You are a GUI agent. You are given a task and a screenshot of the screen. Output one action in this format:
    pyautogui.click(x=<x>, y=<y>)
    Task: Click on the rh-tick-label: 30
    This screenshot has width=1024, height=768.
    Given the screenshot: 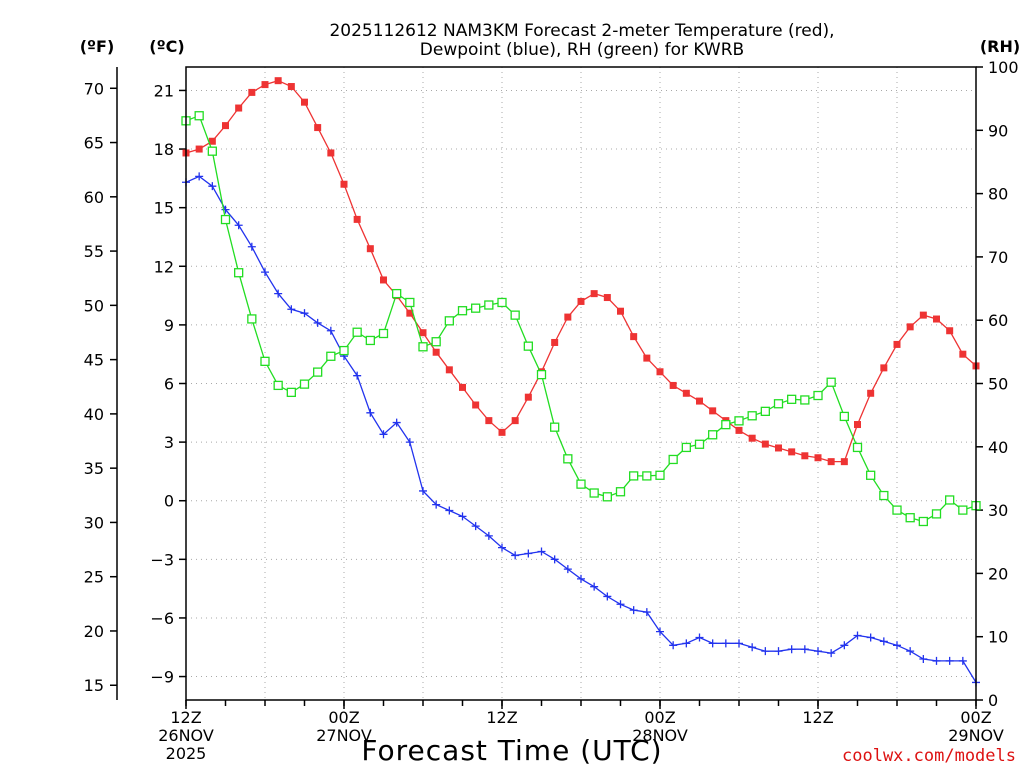 What is the action you would take?
    pyautogui.click(x=998, y=510)
    